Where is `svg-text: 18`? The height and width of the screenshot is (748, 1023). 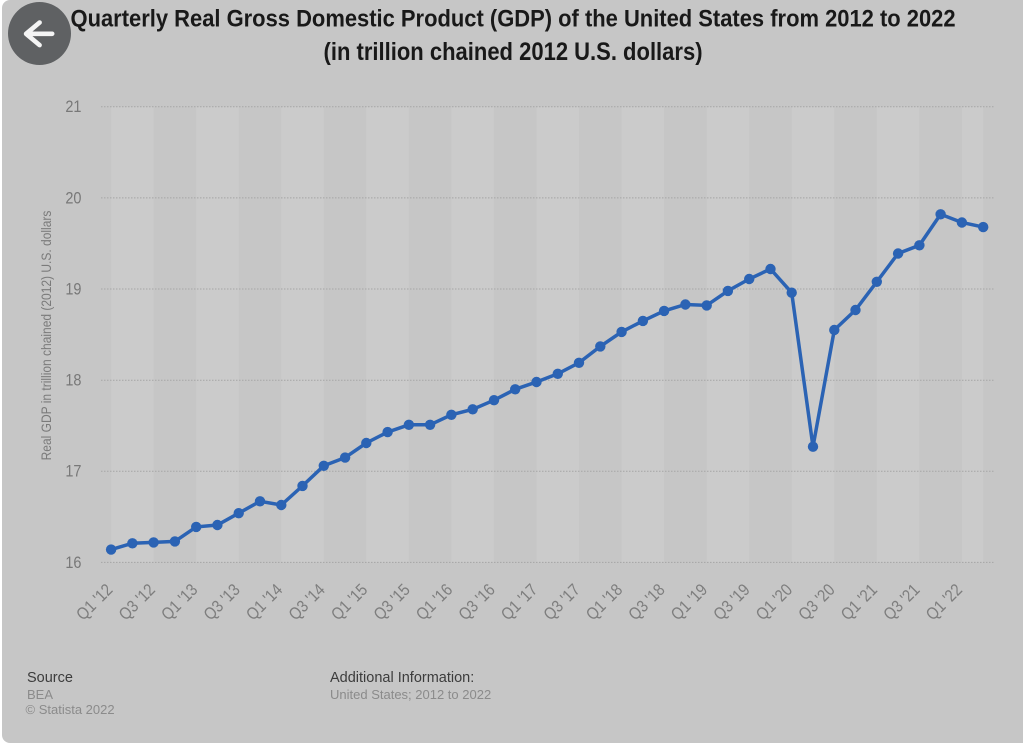 svg-text: 18 is located at coordinates (73, 381).